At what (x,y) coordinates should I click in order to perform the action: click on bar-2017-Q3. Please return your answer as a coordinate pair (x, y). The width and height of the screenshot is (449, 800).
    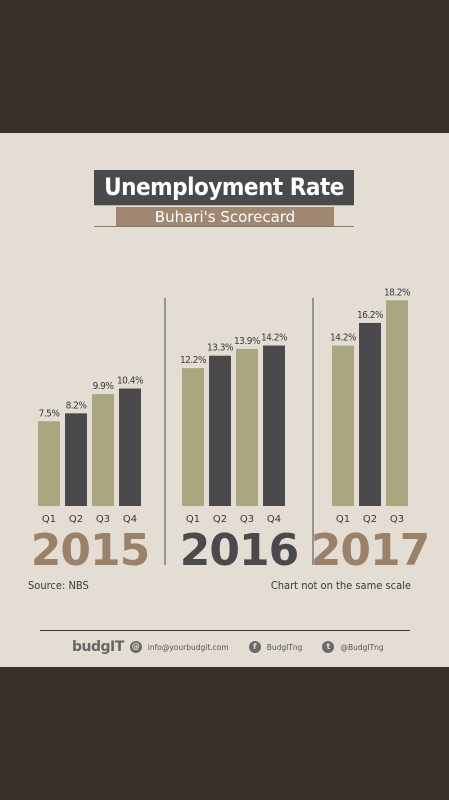
    Looking at the image, I should click on (397, 403).